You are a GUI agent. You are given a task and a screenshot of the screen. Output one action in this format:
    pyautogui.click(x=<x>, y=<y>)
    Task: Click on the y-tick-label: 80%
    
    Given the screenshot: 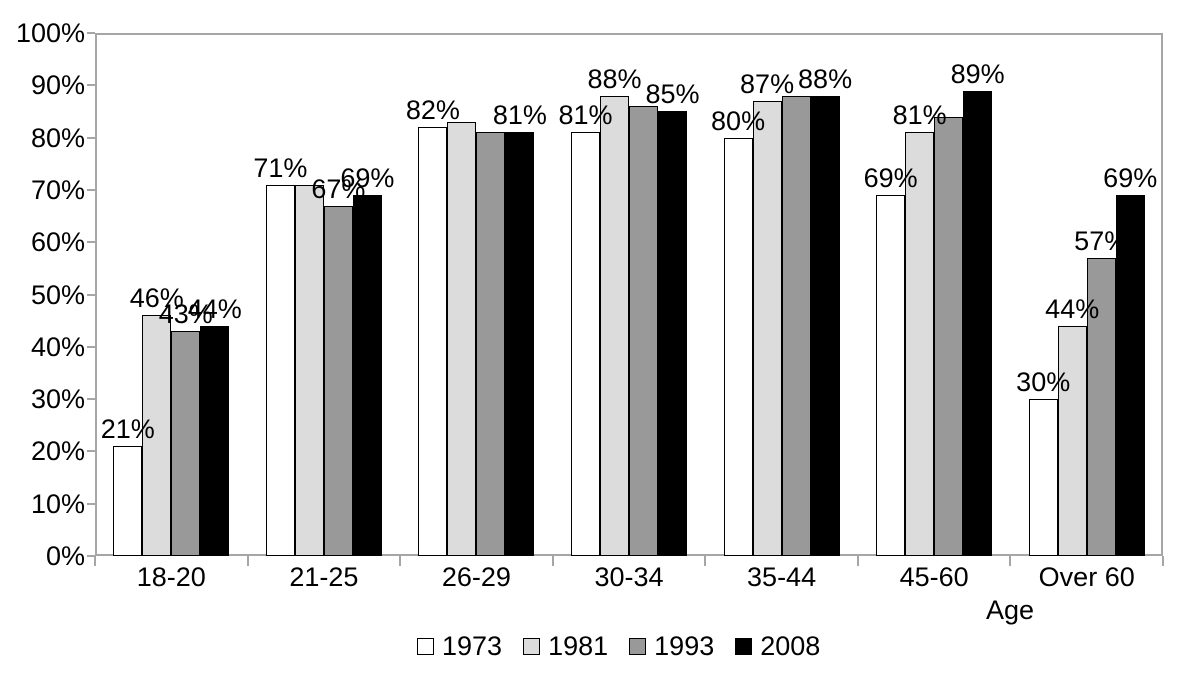 What is the action you would take?
    pyautogui.click(x=57, y=137)
    